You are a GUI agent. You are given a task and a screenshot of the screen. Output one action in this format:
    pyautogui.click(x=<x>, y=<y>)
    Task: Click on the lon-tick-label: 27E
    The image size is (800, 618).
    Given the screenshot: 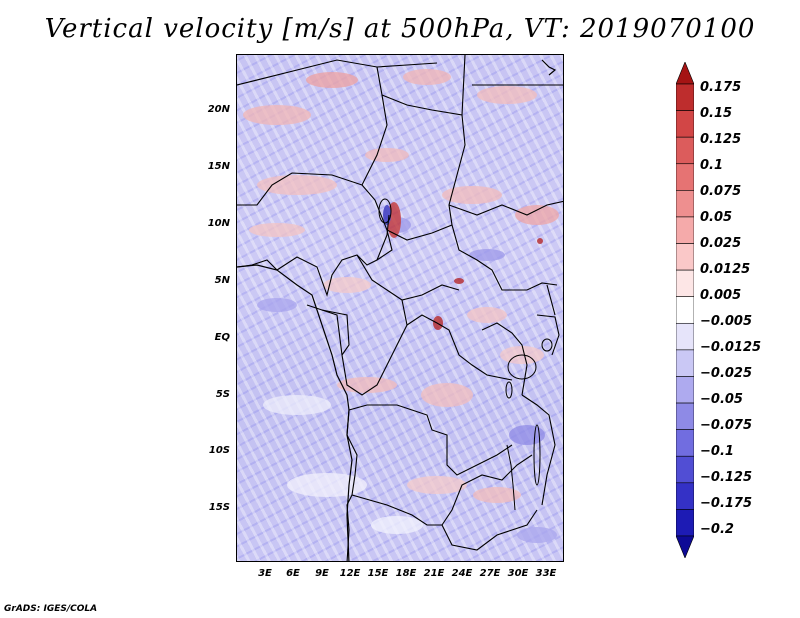 What is the action you would take?
    pyautogui.click(x=490, y=573)
    